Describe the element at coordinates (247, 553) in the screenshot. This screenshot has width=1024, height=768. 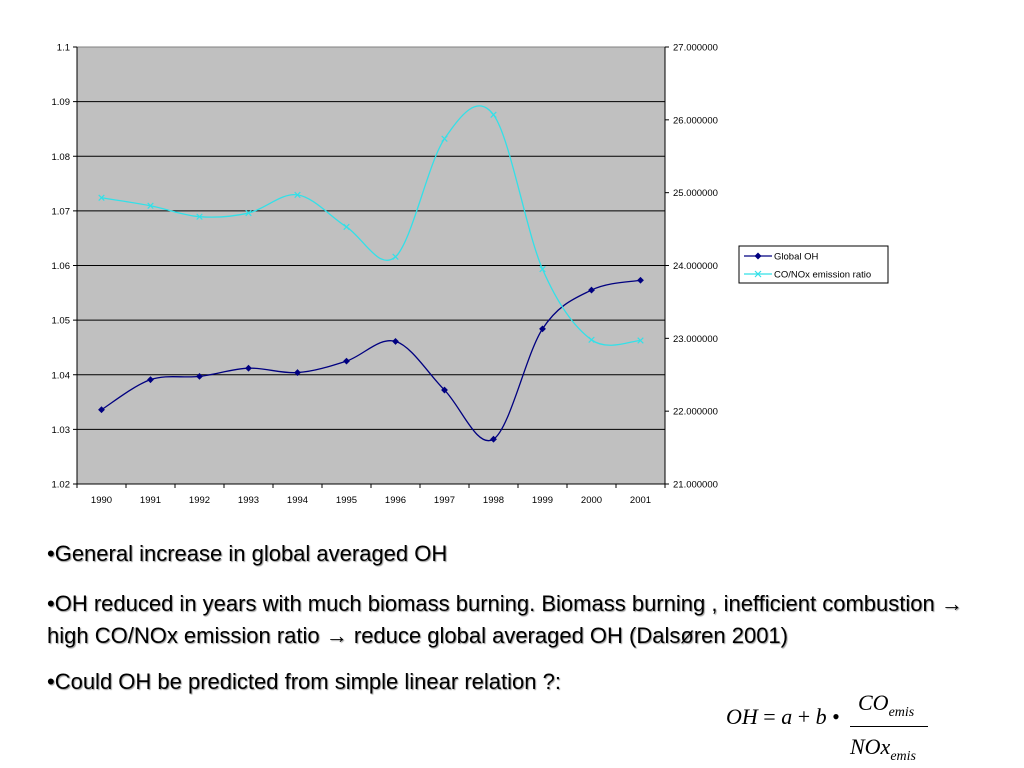
I see `bullet-general-increase: •General increase in global averaged OH` at that location.